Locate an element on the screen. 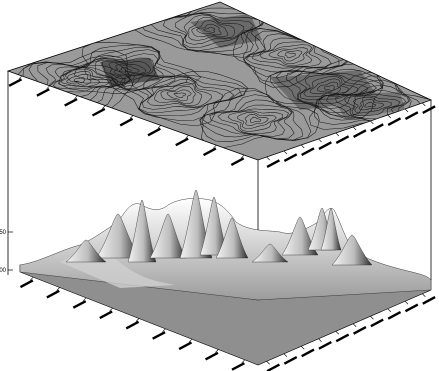 This screenshot has height=371, width=439. z-axis: -50 -100 is located at coordinates (6, 252).